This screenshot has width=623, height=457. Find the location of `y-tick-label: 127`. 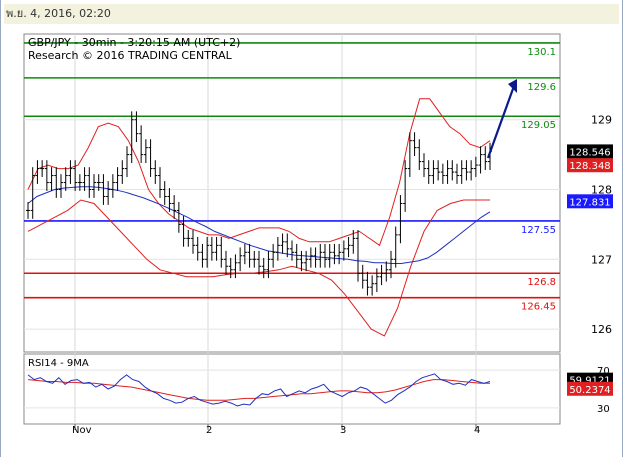

y-tick-label: 127 is located at coordinates (601, 259).